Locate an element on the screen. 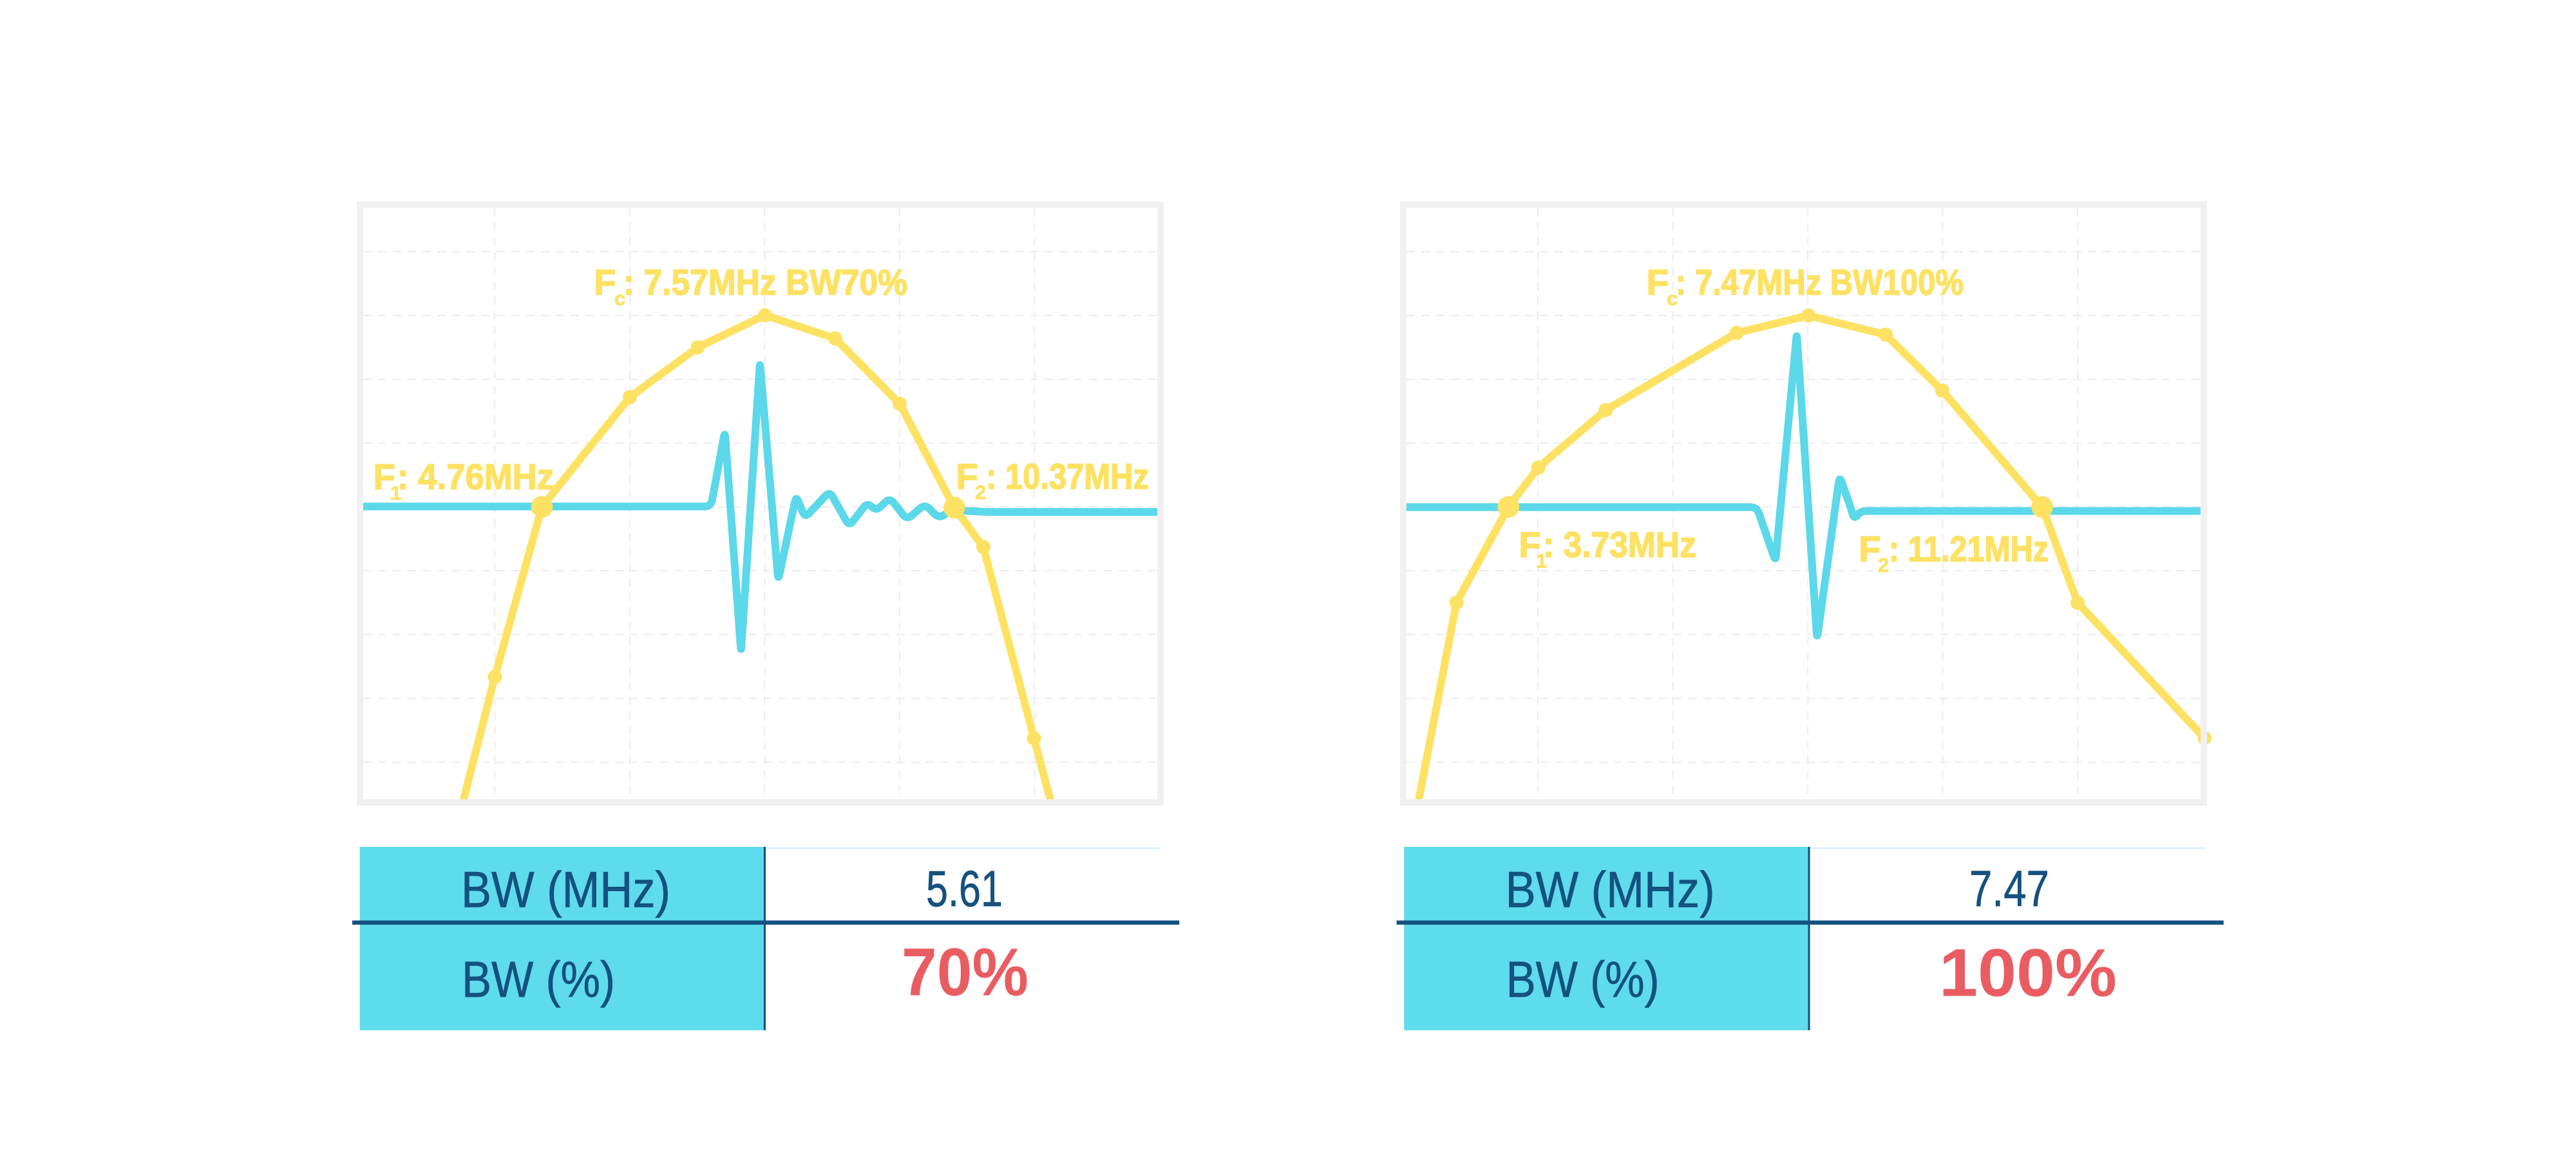 This screenshot has height=1154, width=2576. svg-text:: 11.21MHz: : 11.21MHz is located at coordinates (1969, 549).